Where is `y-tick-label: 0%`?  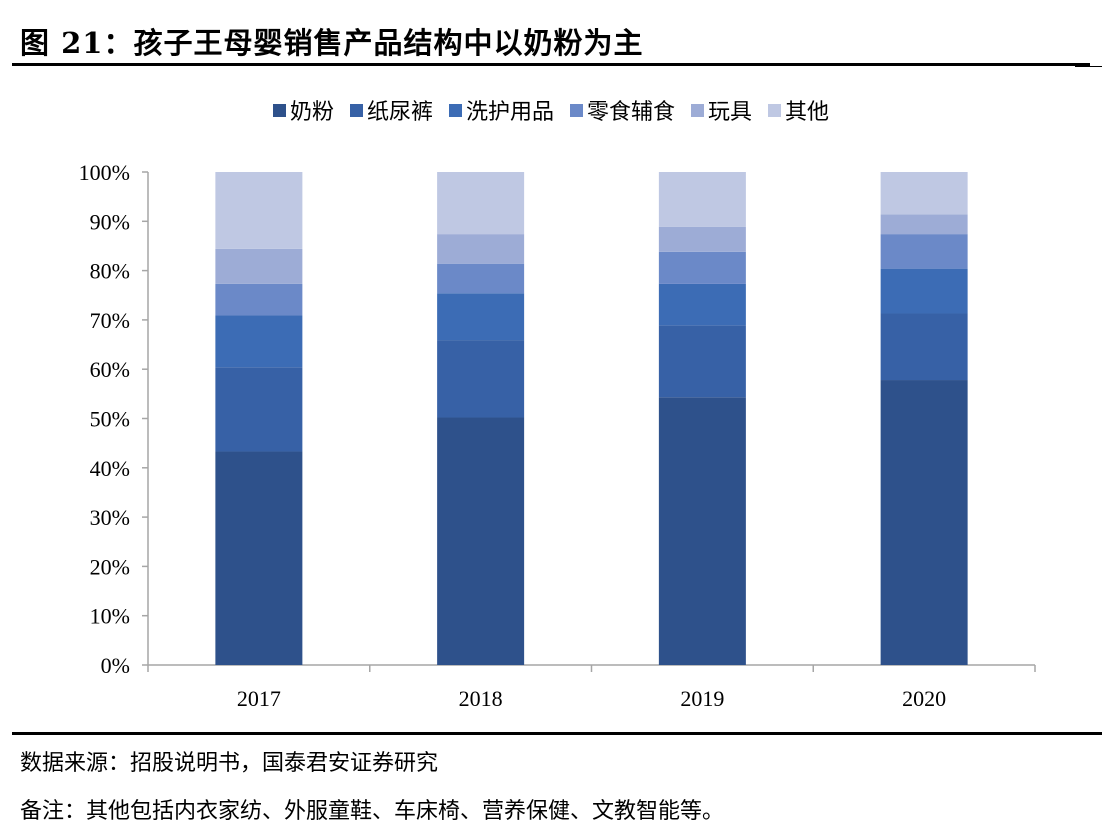 y-tick-label: 0% is located at coordinates (115, 665).